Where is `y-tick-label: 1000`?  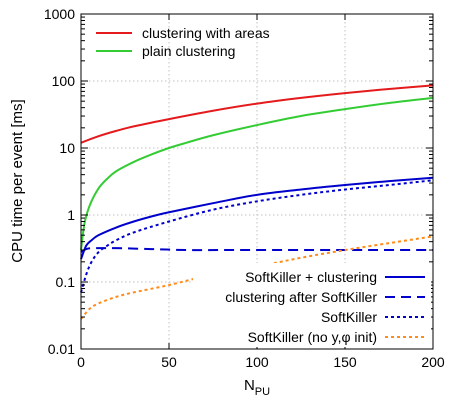
y-tick-label: 1000 is located at coordinates (59, 14).